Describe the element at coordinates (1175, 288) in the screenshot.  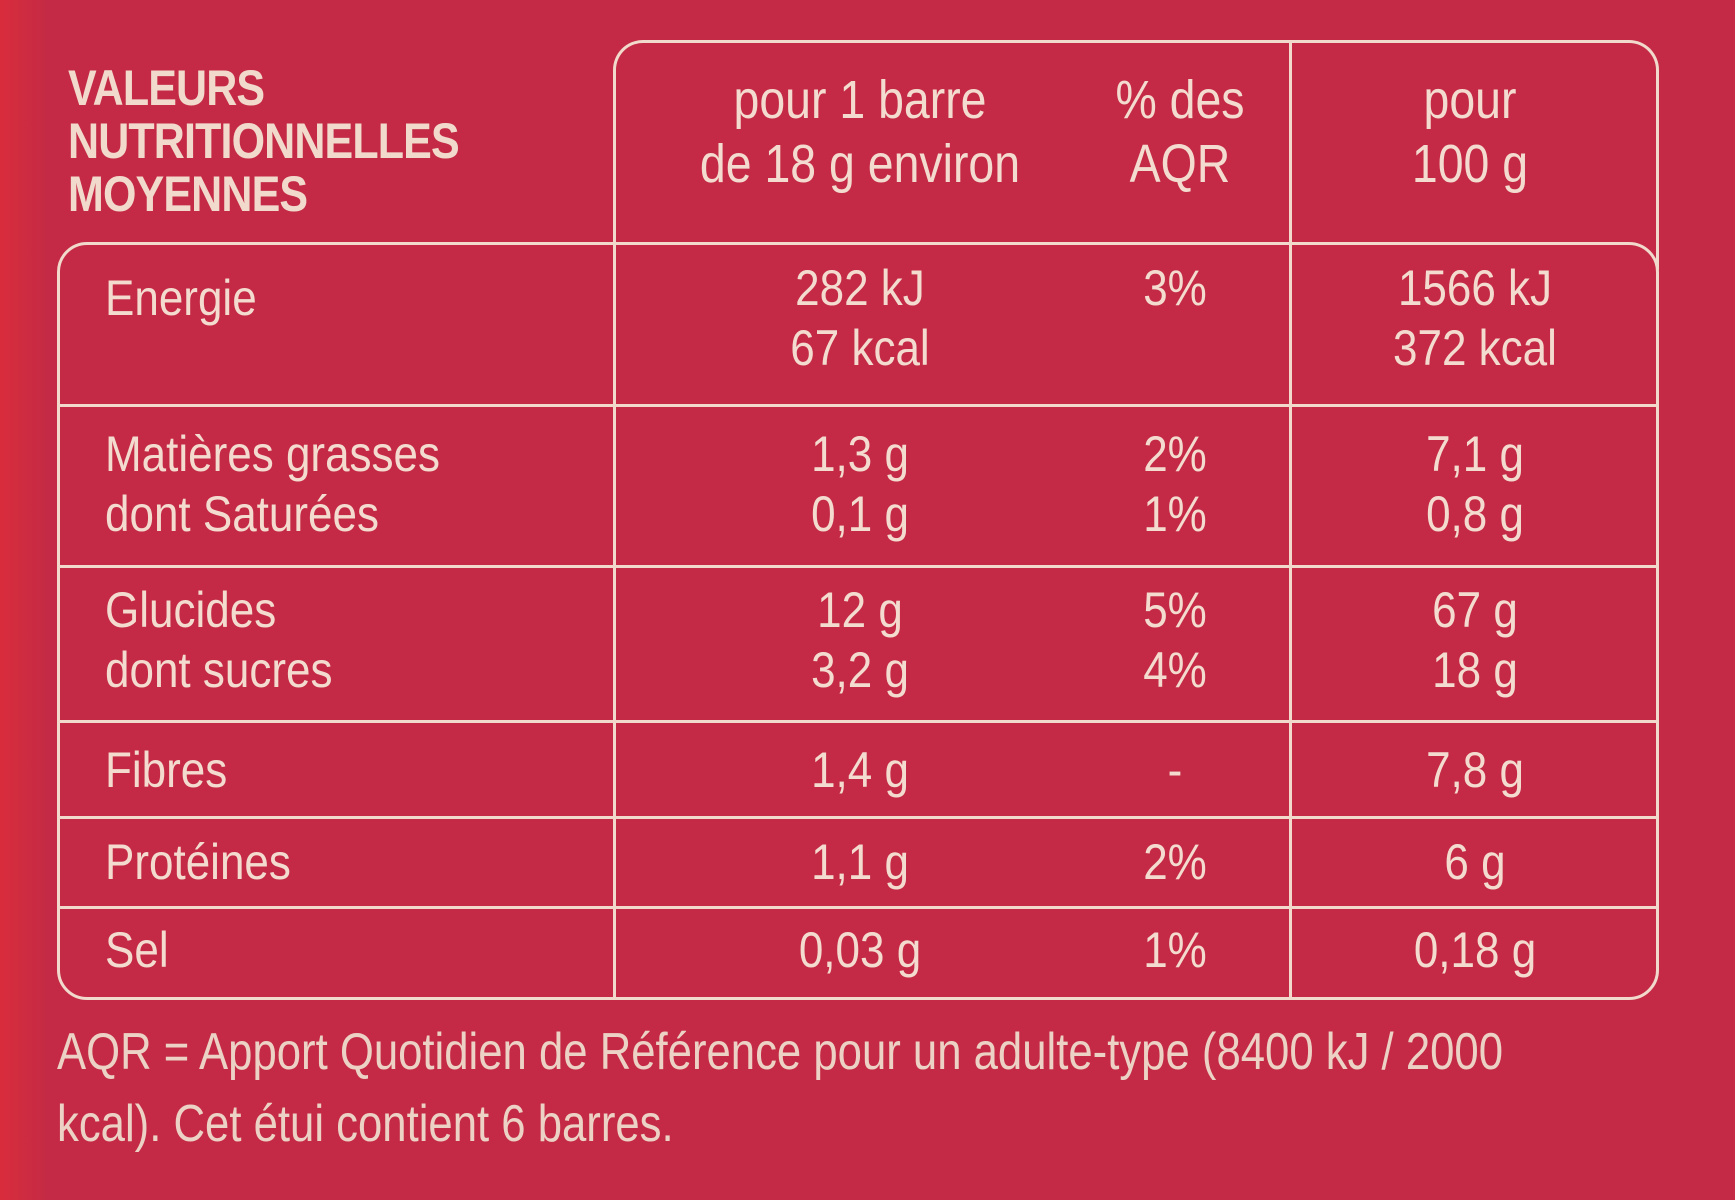
I see `energie-percent: 3%` at that location.